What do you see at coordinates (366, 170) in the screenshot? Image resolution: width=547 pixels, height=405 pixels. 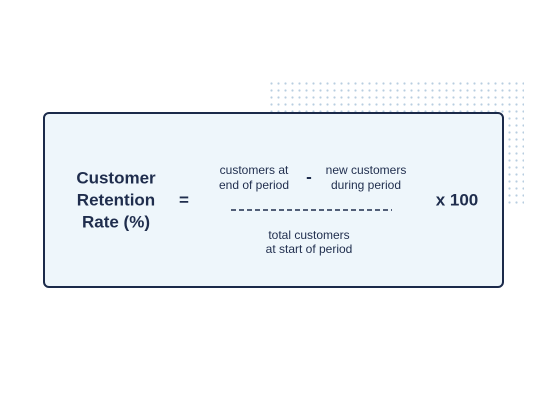 I see `subtrahend-line: new customers` at bounding box center [366, 170].